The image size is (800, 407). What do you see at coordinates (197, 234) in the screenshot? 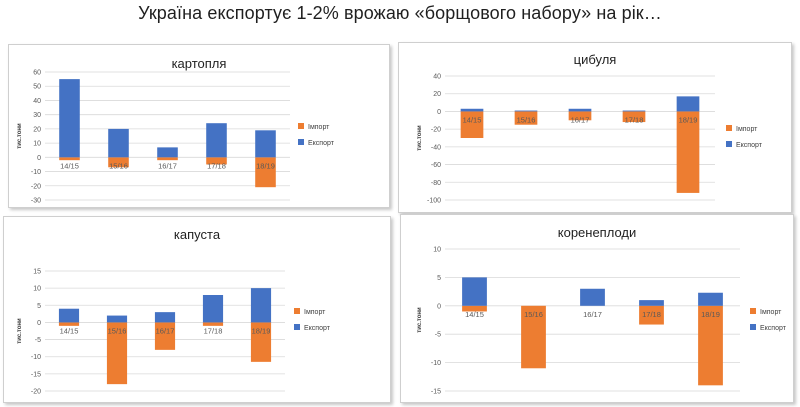
I see `chart-title: капуста` at bounding box center [197, 234].